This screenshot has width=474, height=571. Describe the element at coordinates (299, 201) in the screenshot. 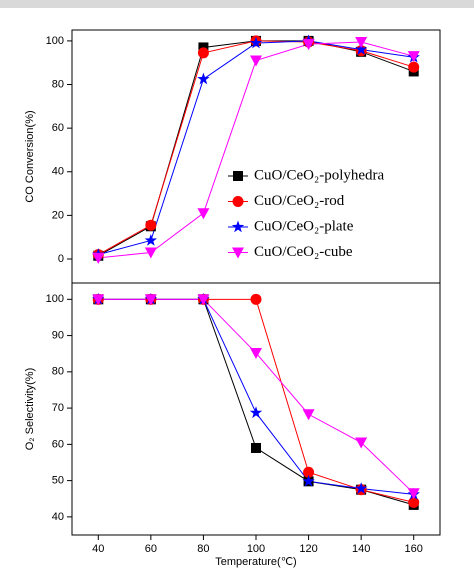

I see `legend-label: CuO/CeO₂-rod` at that location.